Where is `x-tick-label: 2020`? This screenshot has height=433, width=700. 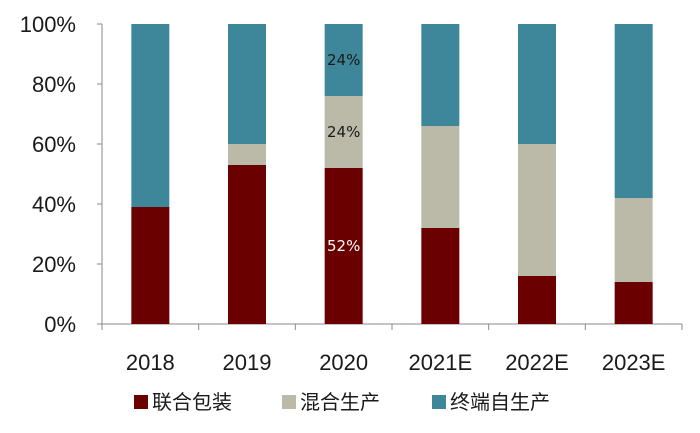 x-tick-label: 2020 is located at coordinates (343, 362).